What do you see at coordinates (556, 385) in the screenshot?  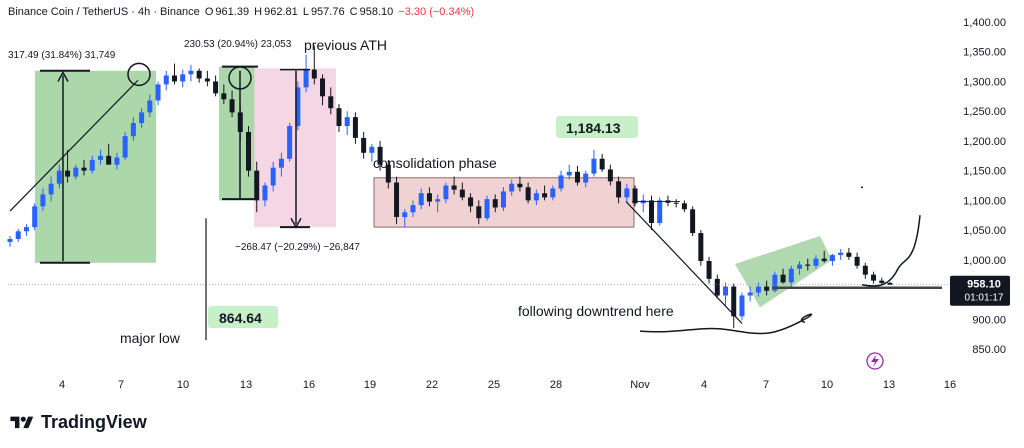 I see `x-tick-label: 28` at bounding box center [556, 385].